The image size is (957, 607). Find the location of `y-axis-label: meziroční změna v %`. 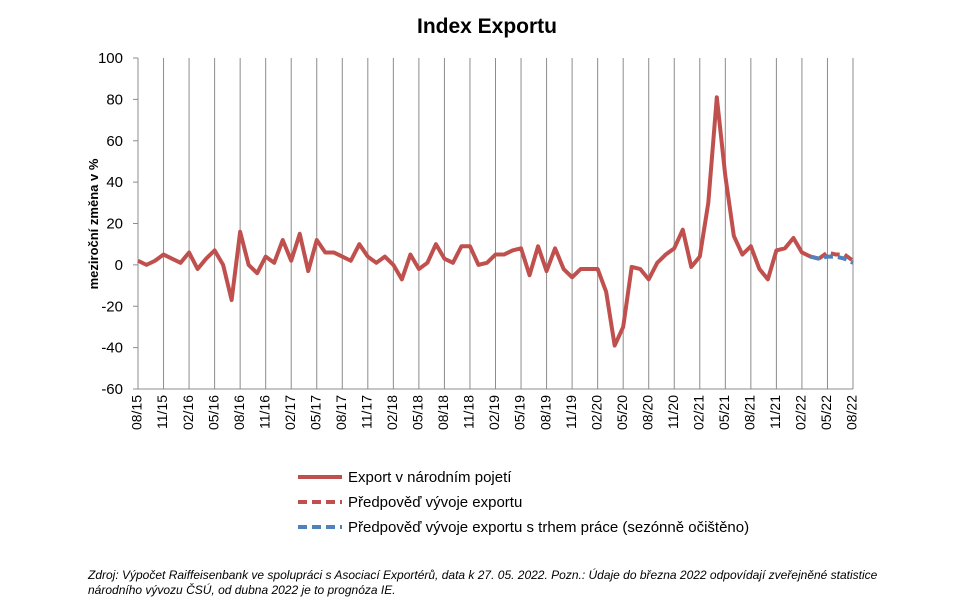

y-axis-label: meziroční změna v % is located at coordinates (93, 223).